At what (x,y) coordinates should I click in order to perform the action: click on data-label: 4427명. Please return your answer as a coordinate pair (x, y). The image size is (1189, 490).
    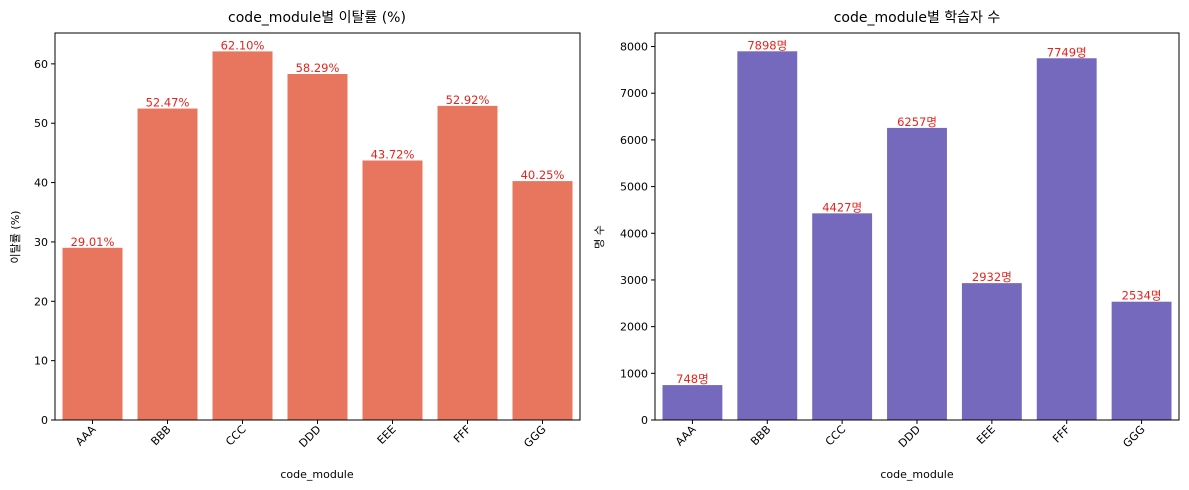
    Looking at the image, I should click on (842, 207).